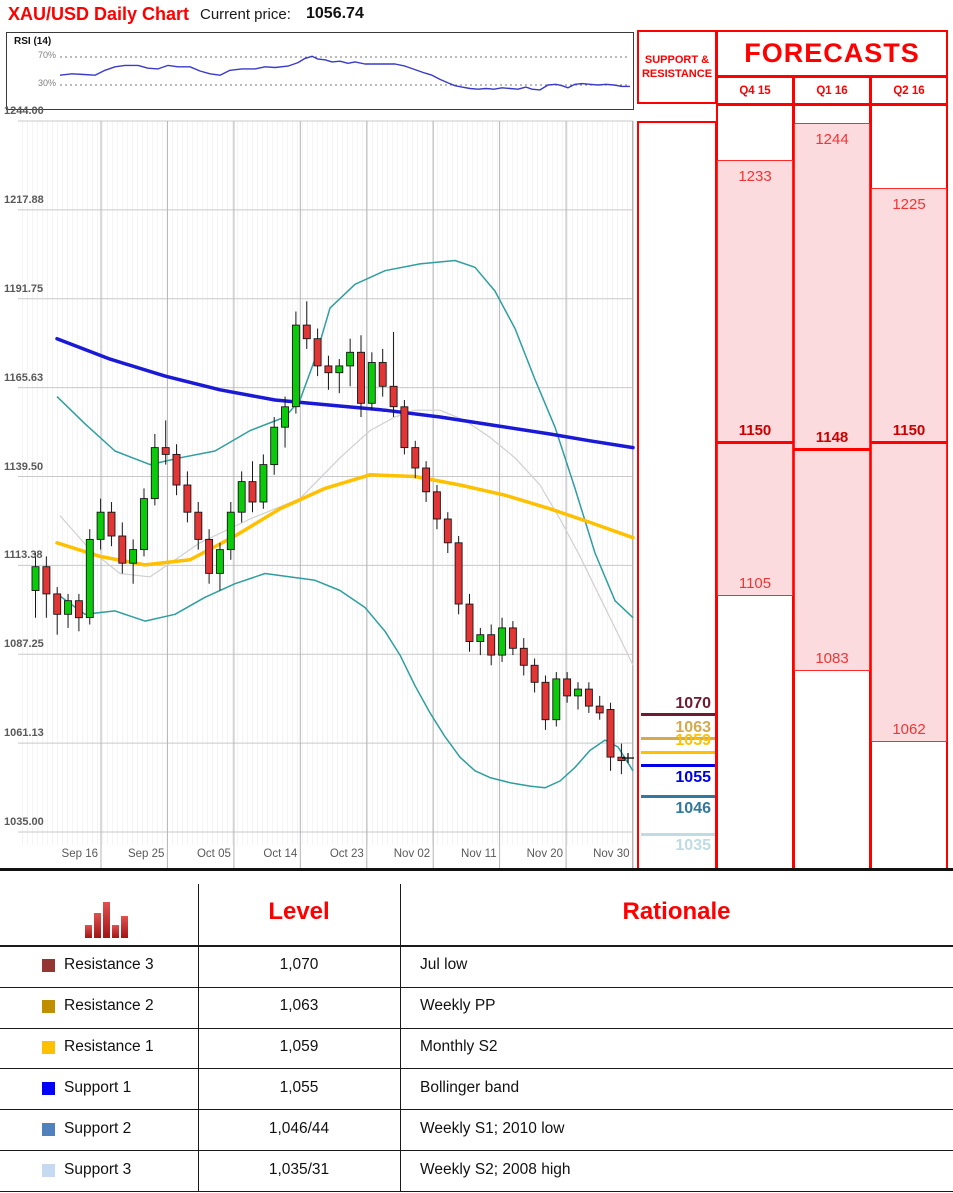 Image resolution: width=953 pixels, height=1193 pixels. What do you see at coordinates (832, 437) in the screenshot?
I see `forecast-target-label: 1148` at bounding box center [832, 437].